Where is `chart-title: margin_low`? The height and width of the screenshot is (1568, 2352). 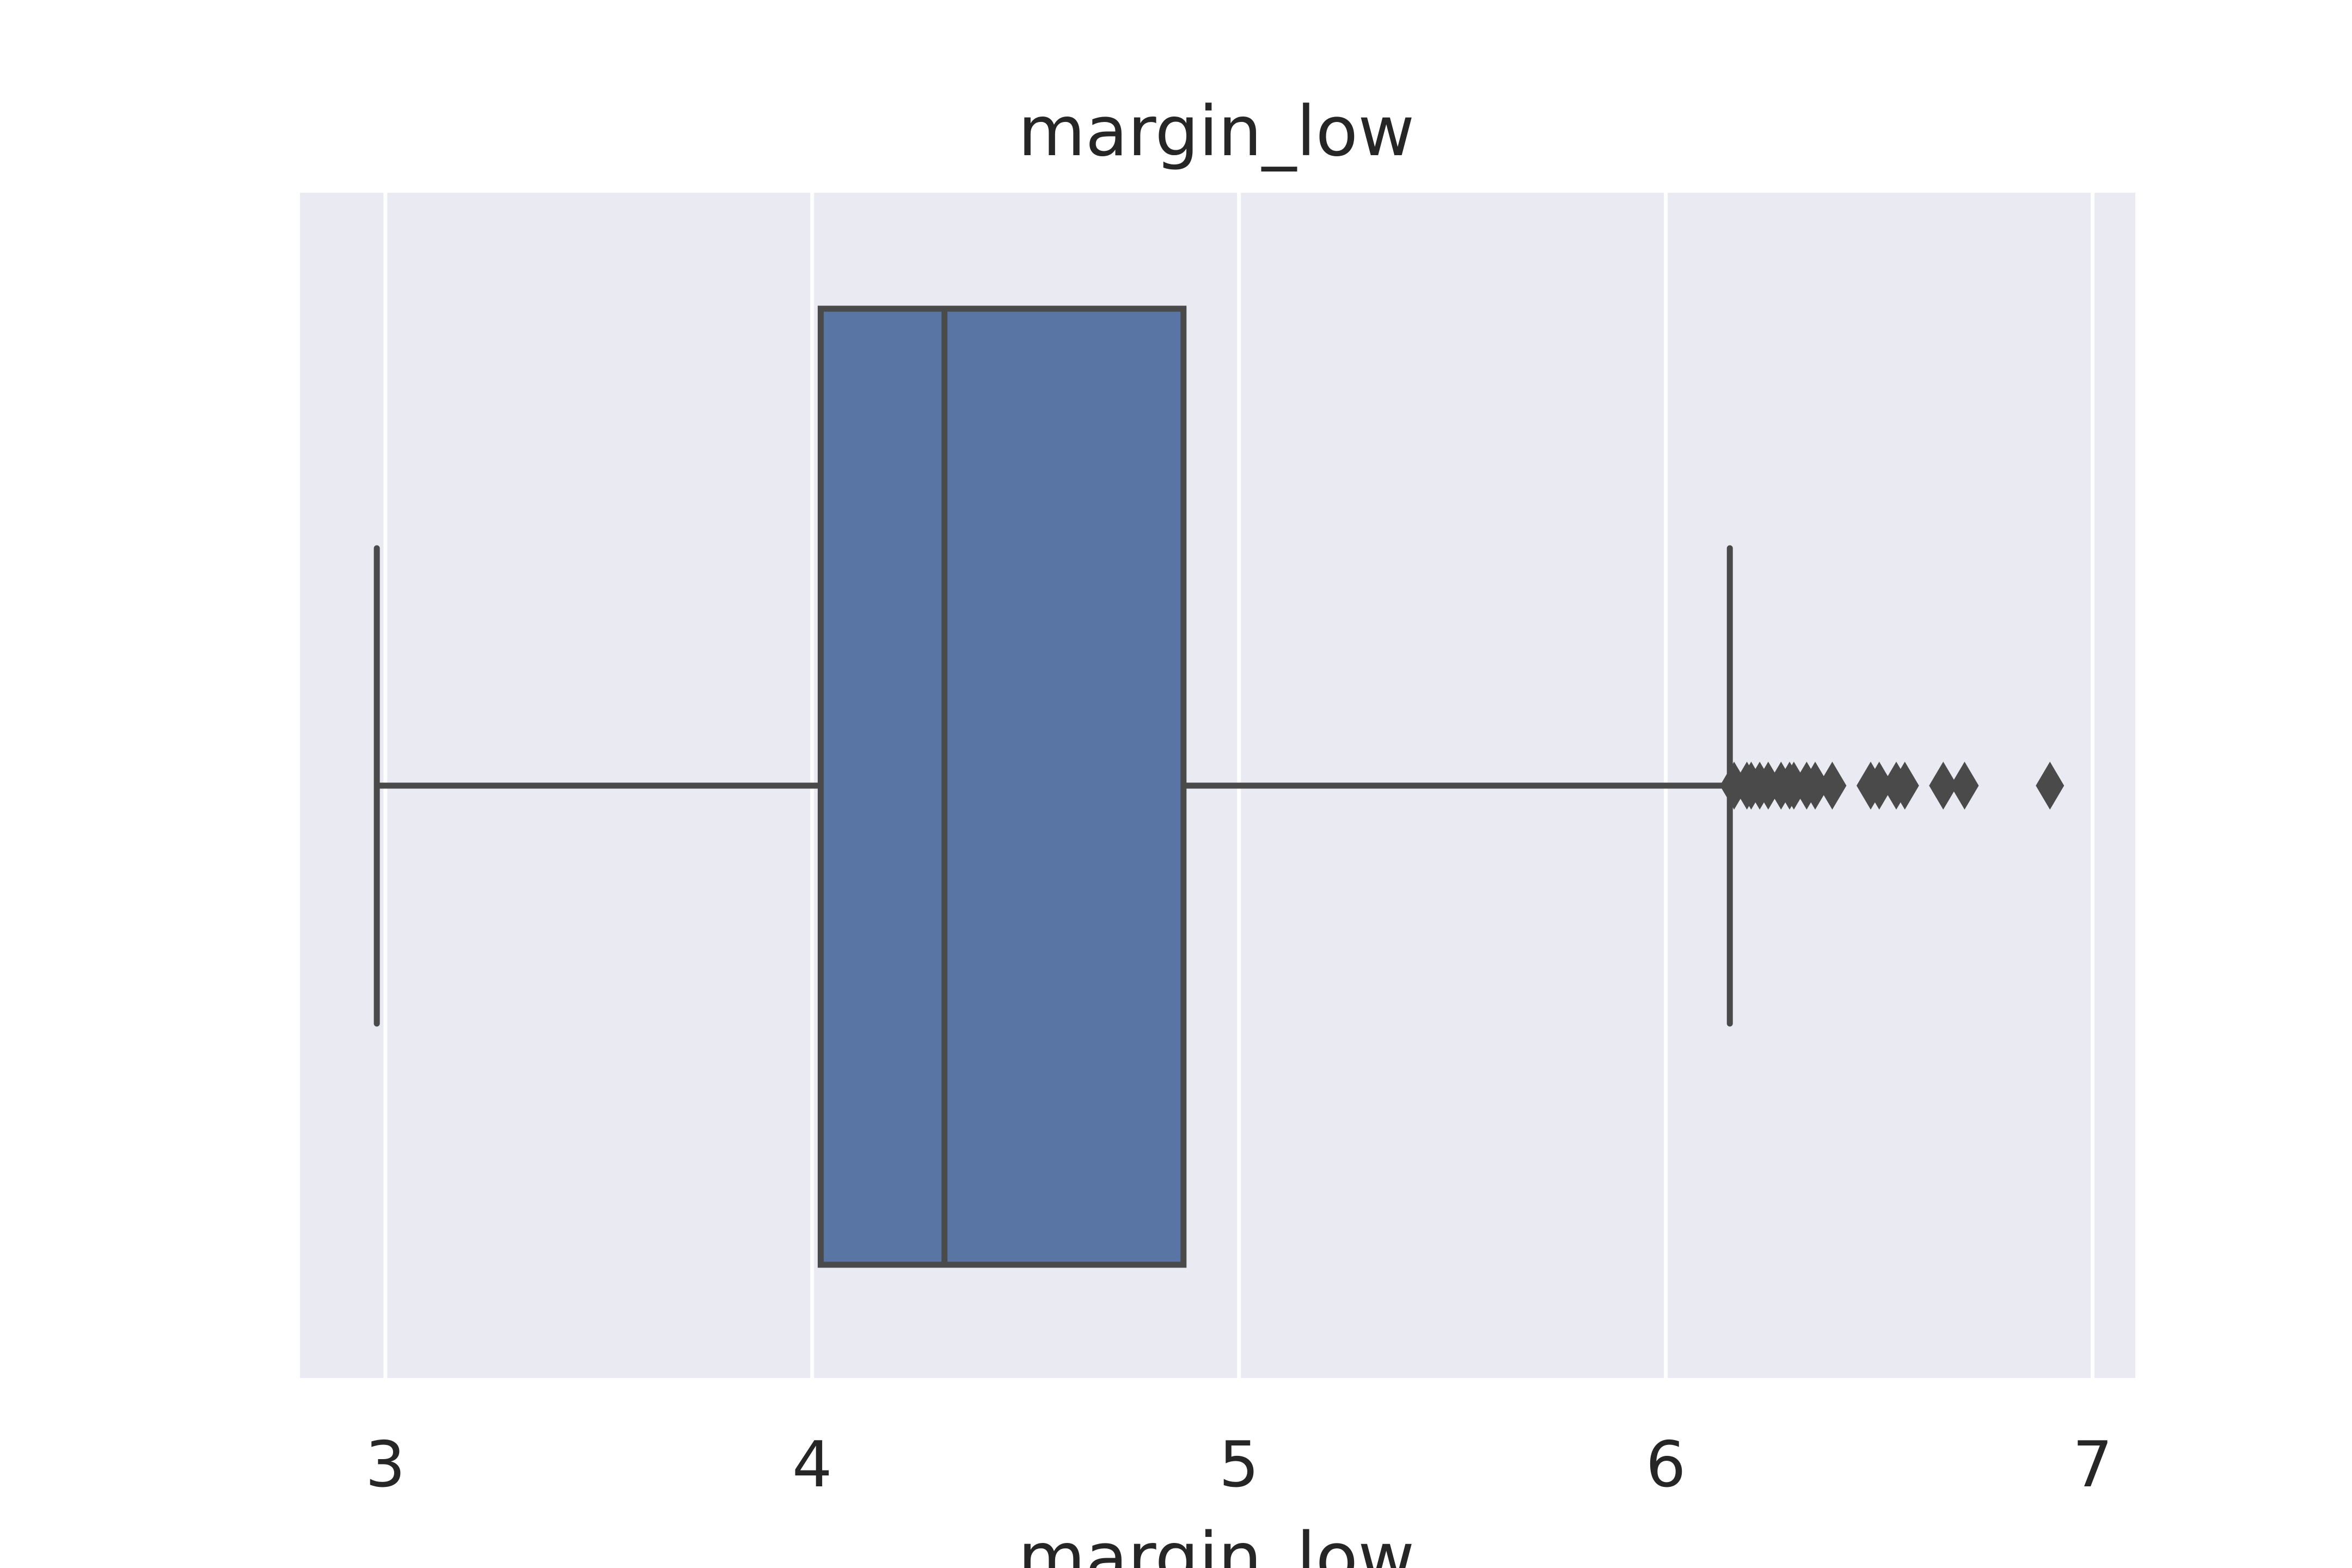 chart-title: margin_low is located at coordinates (1216, 131).